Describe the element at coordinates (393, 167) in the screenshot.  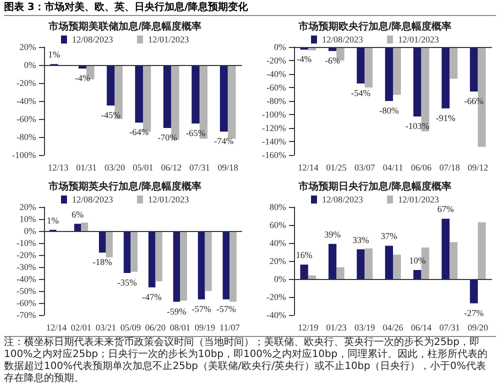
I see `x-tick-label: 04/11` at that location.